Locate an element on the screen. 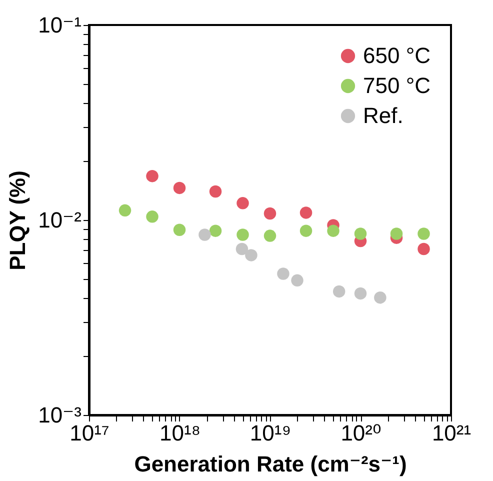  x-axis-title: Generation Rate (cm⁻²s⁻¹) is located at coordinates (270, 464).